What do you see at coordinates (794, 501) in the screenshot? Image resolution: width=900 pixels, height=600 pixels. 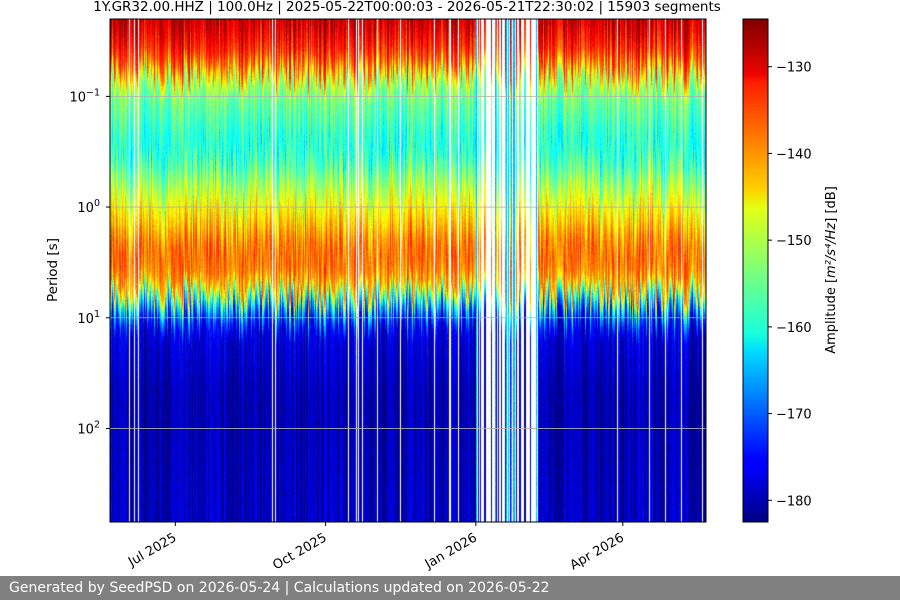 I see `colorbar-tick-label-5: −180` at bounding box center [794, 501].